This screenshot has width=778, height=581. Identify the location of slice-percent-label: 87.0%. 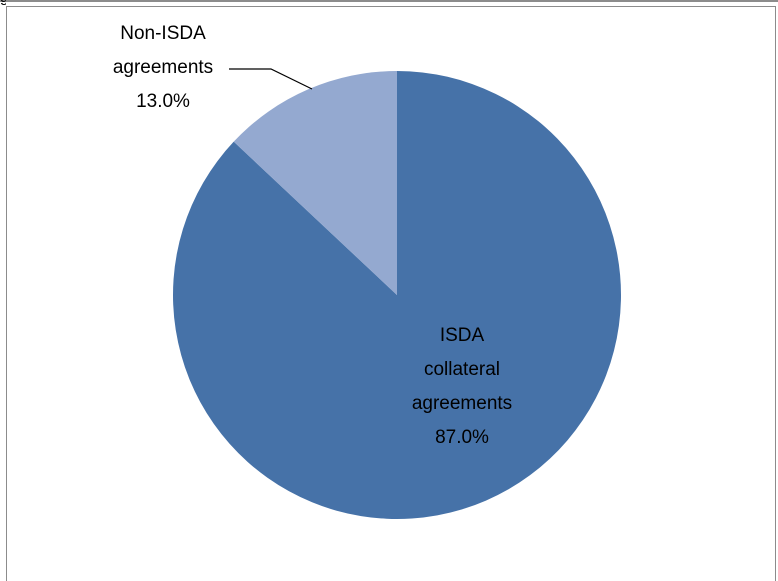
(462, 437).